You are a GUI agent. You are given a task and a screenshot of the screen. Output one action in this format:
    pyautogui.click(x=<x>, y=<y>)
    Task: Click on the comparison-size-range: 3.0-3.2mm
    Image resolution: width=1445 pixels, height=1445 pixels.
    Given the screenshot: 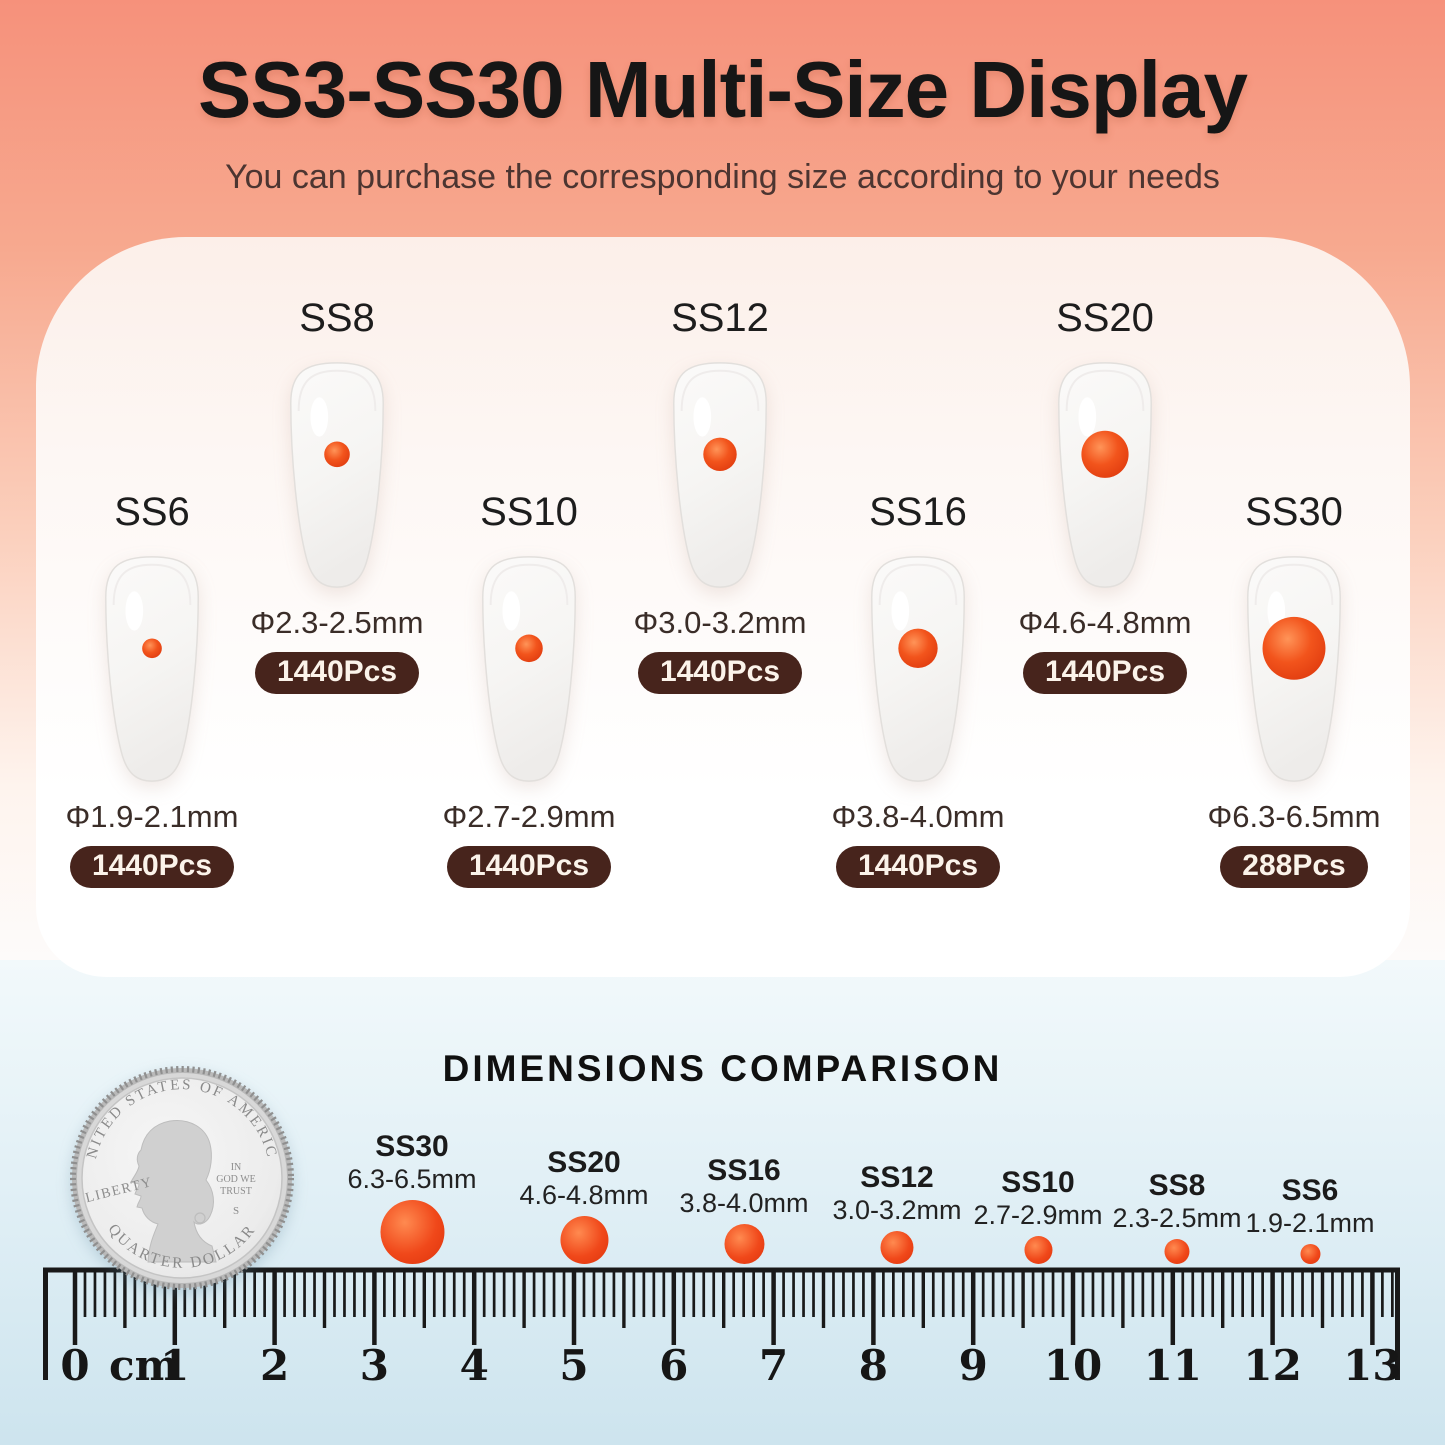 What is the action you would take?
    pyautogui.click(x=897, y=1210)
    